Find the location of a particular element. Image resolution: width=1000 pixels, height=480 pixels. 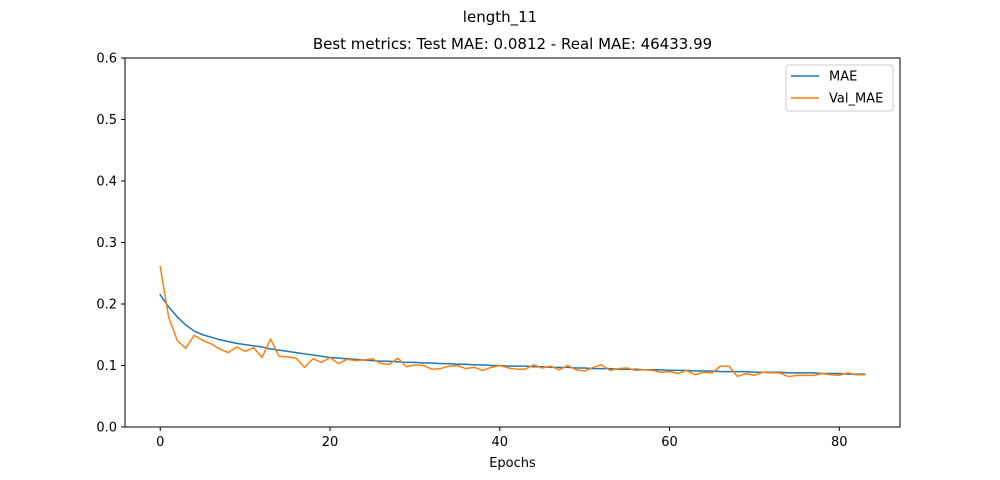

y-tick-label: 0.0 is located at coordinates (106, 428).